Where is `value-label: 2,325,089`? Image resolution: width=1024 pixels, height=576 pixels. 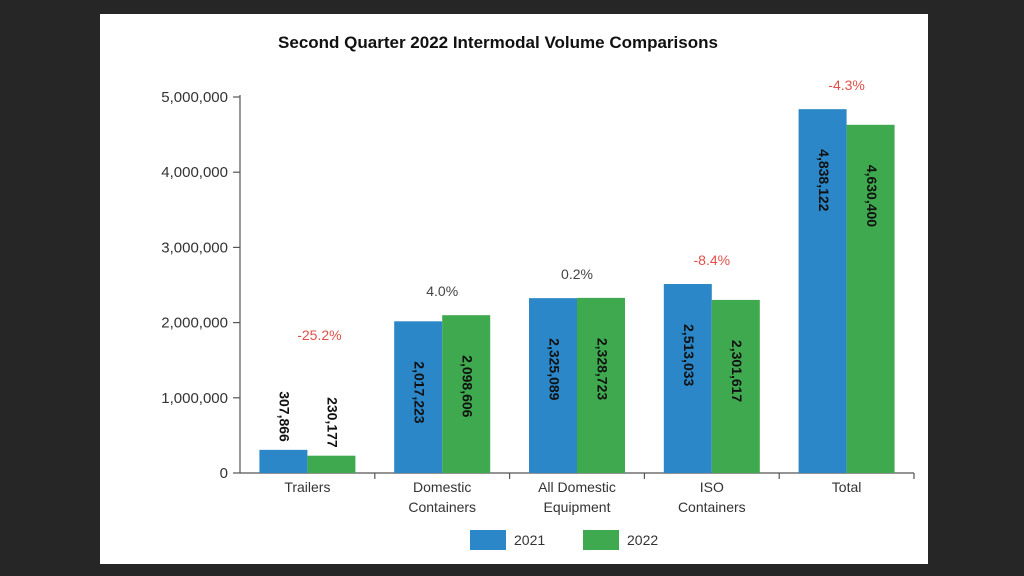 value-label: 2,325,089 is located at coordinates (554, 369).